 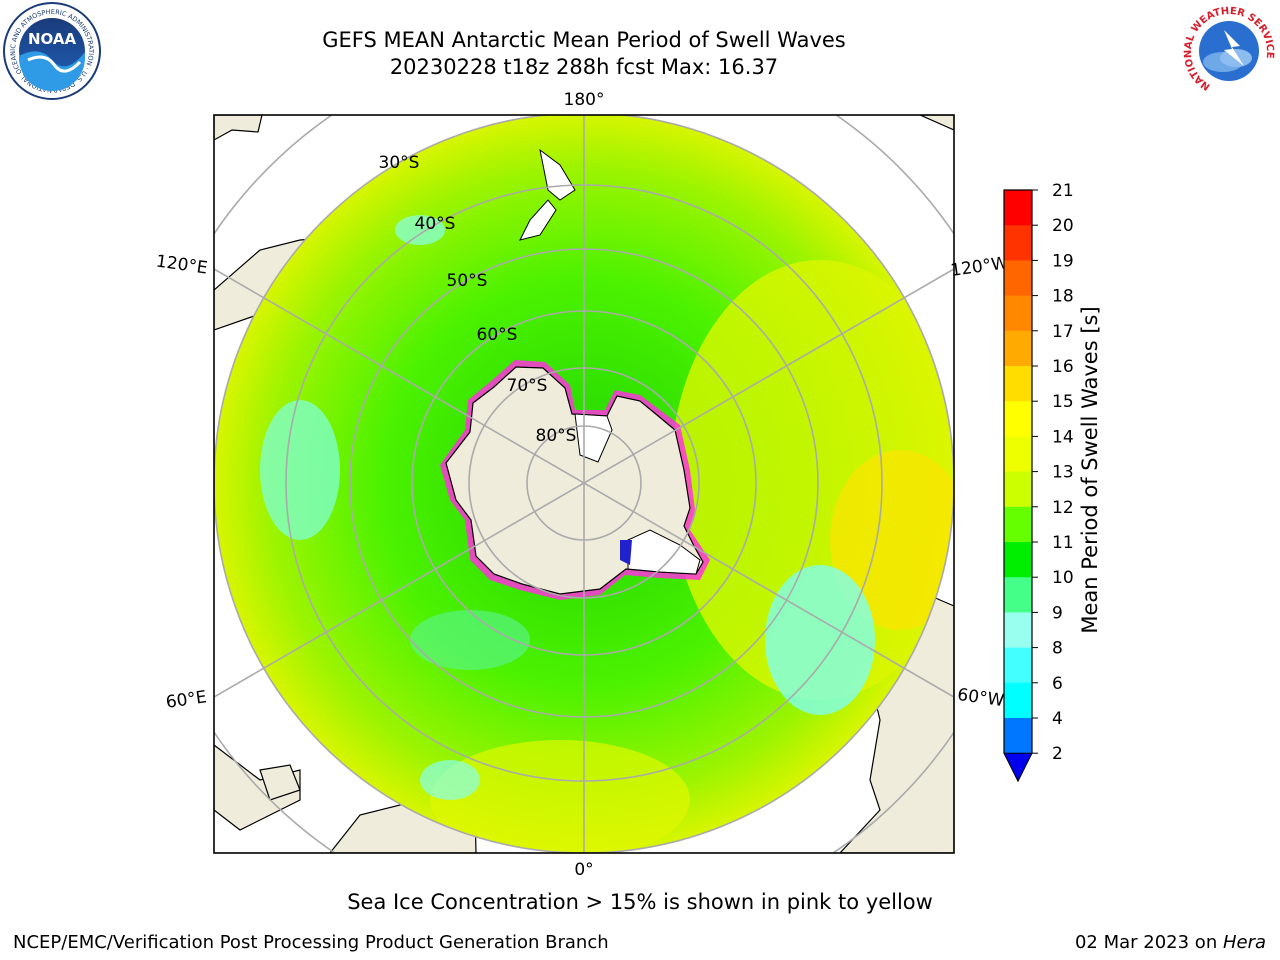 What do you see at coordinates (1063, 508) in the screenshot?
I see `colorbar-tick-label: 12` at bounding box center [1063, 508].